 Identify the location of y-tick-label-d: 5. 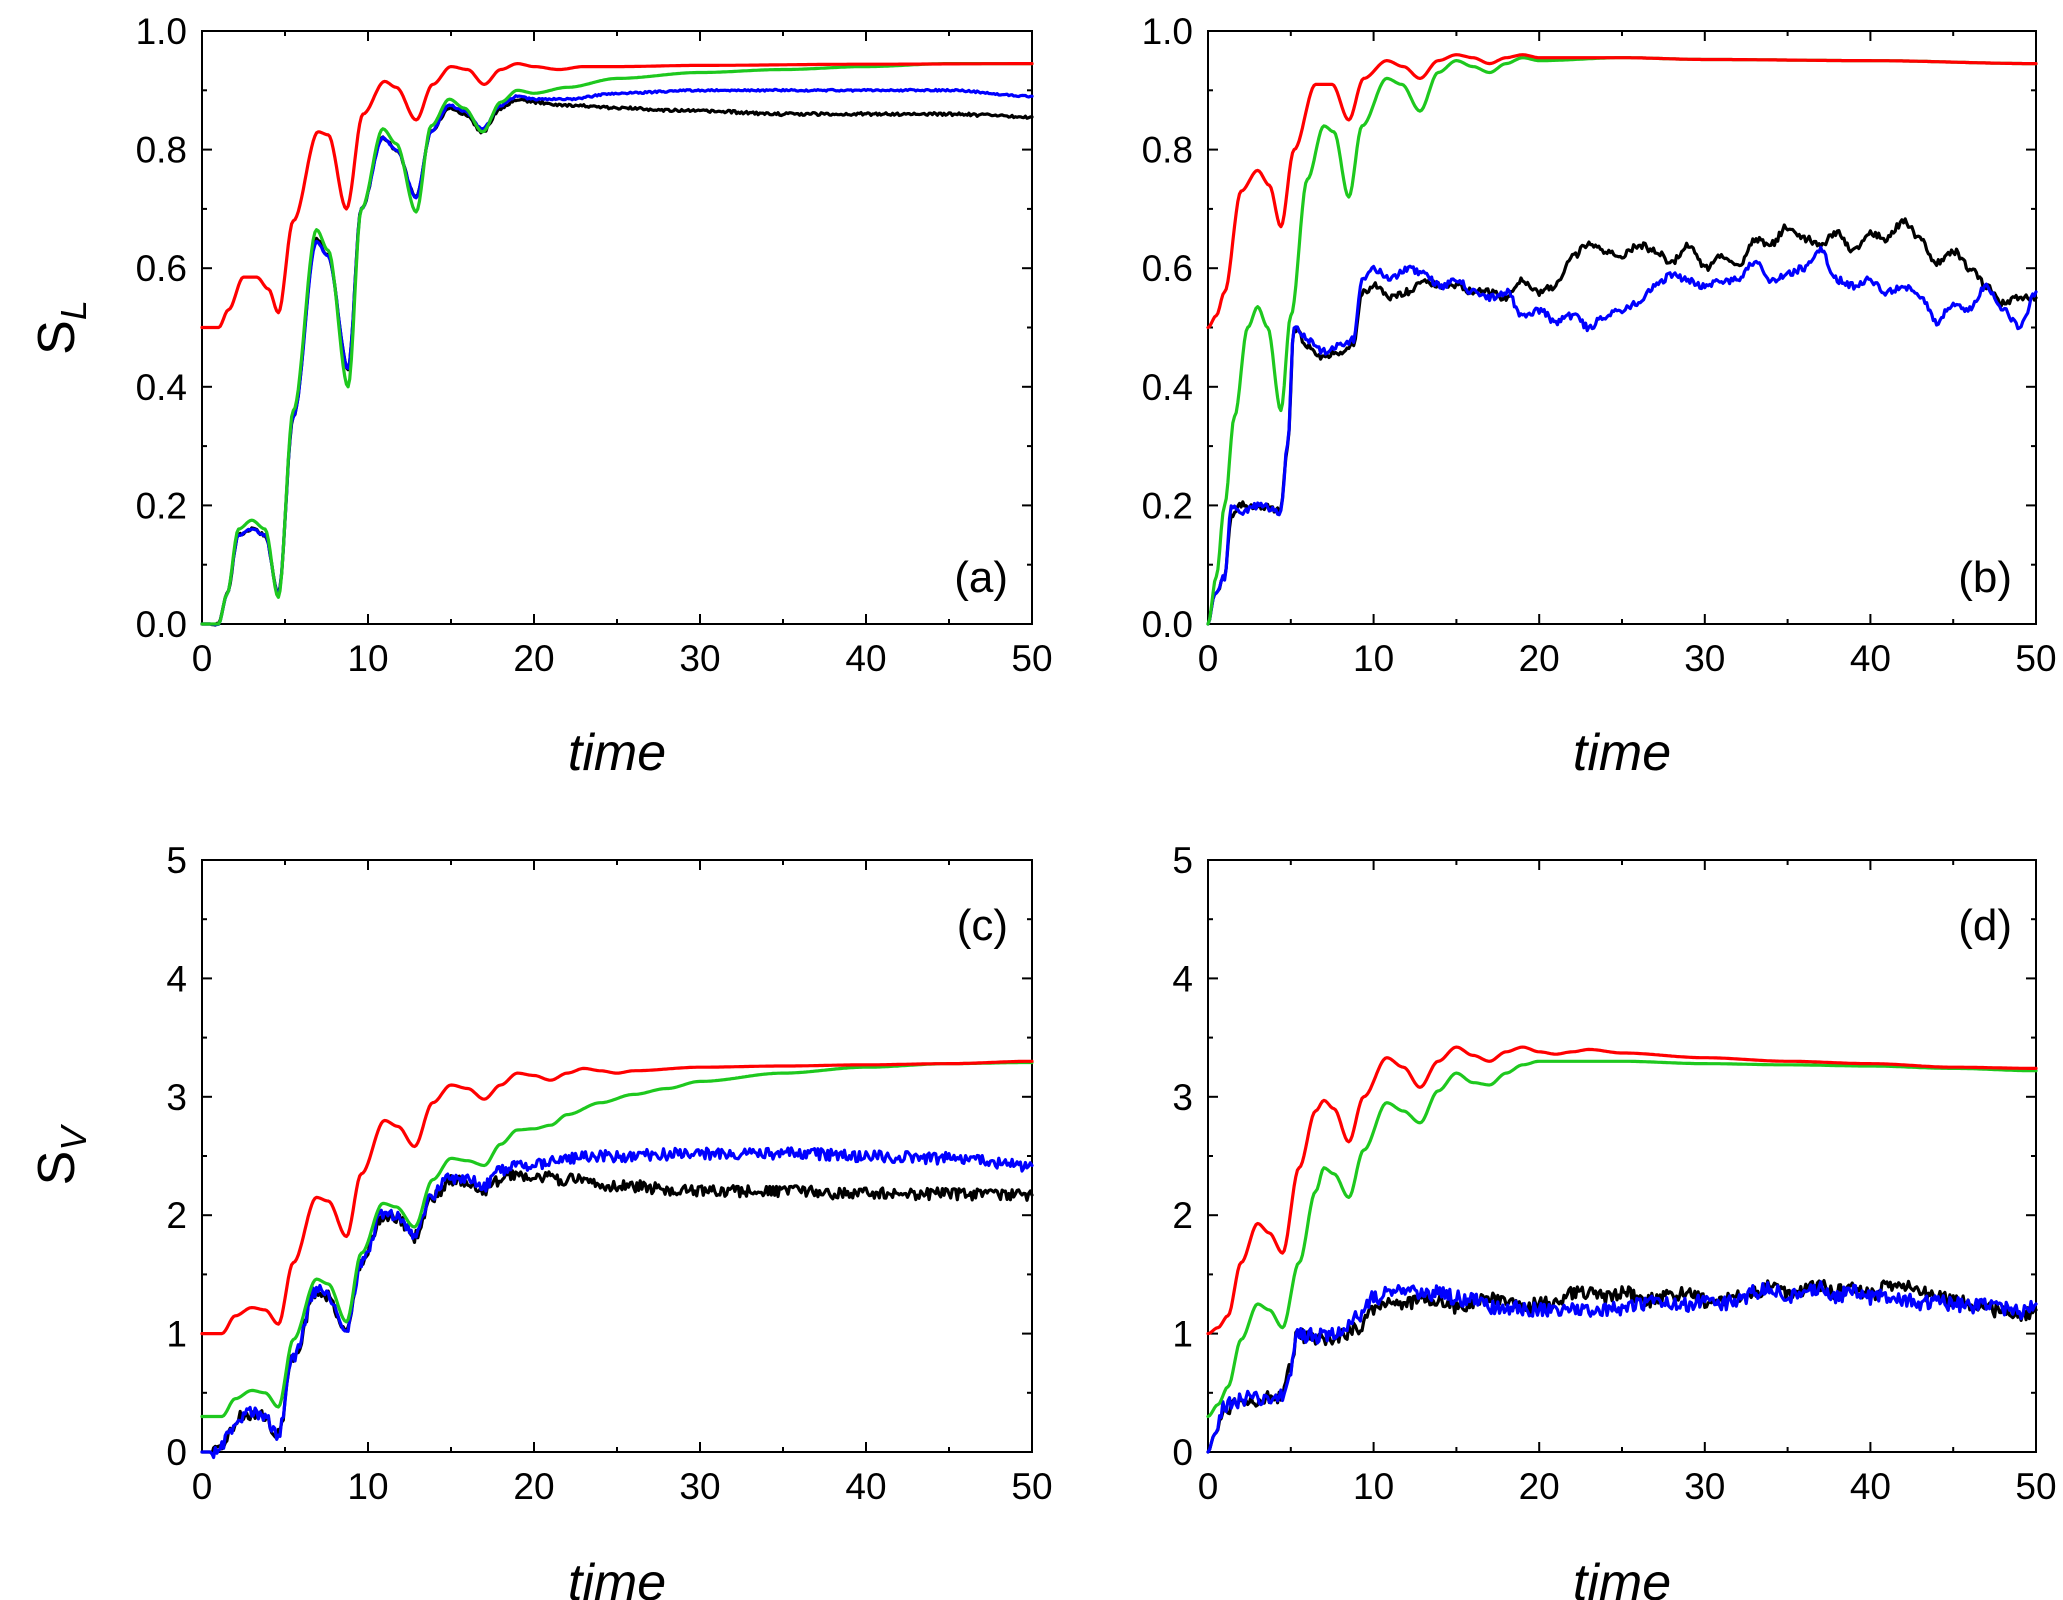
(1182, 860).